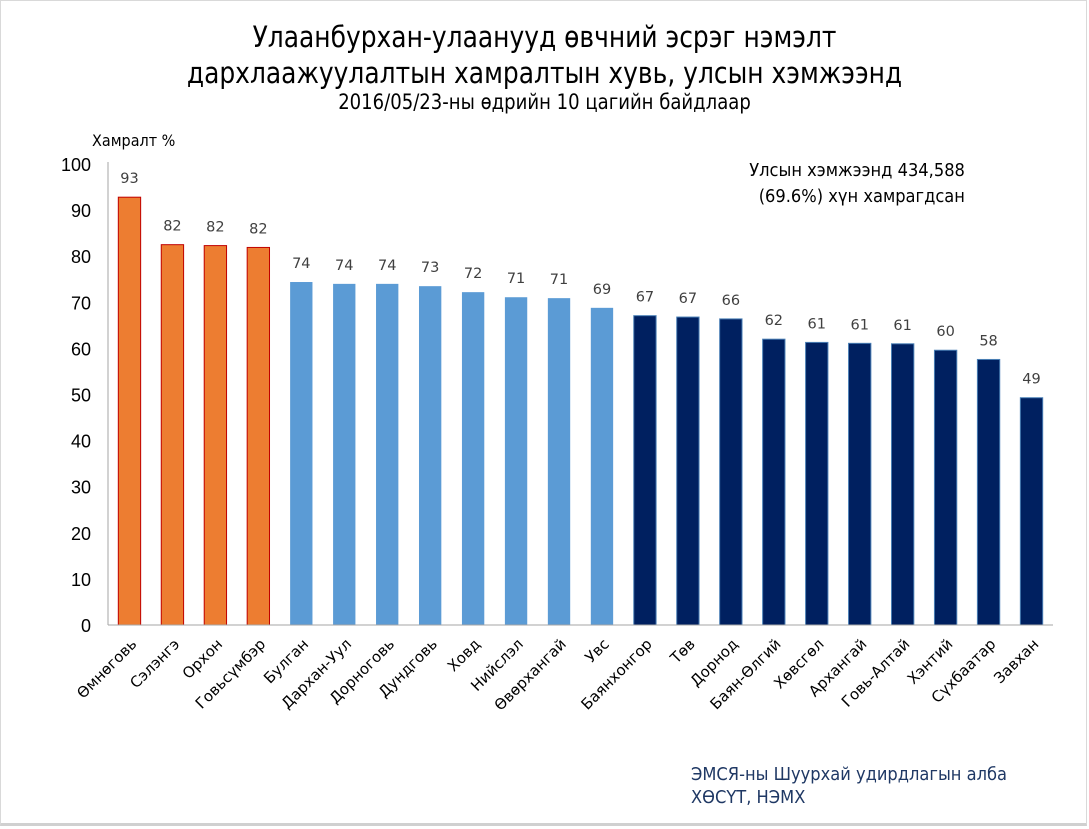  Describe the element at coordinates (1016, 661) in the screenshot. I see `x-tick-label: Завхан` at that location.